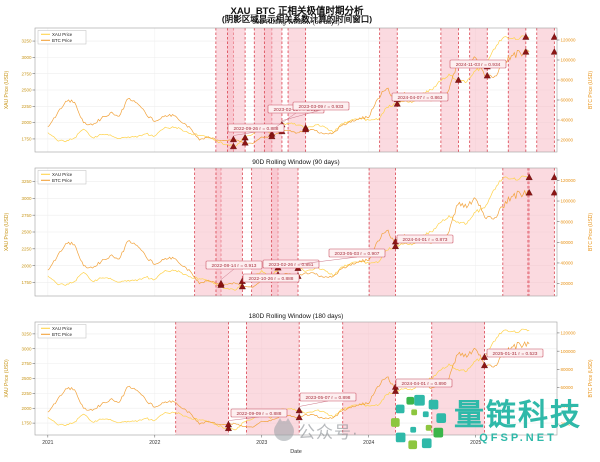 Image resolution: width=600 pixels, height=462 pixels. What do you see at coordinates (271, 279) in the screenshot?
I see `annotation-label: 2022-10-26 r = 0.888` at bounding box center [271, 279].